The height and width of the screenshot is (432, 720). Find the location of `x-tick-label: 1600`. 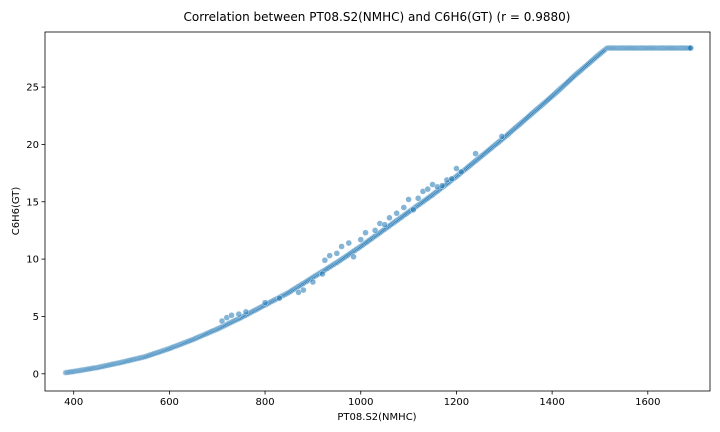

x-tick-label: 1600 is located at coordinates (647, 402).